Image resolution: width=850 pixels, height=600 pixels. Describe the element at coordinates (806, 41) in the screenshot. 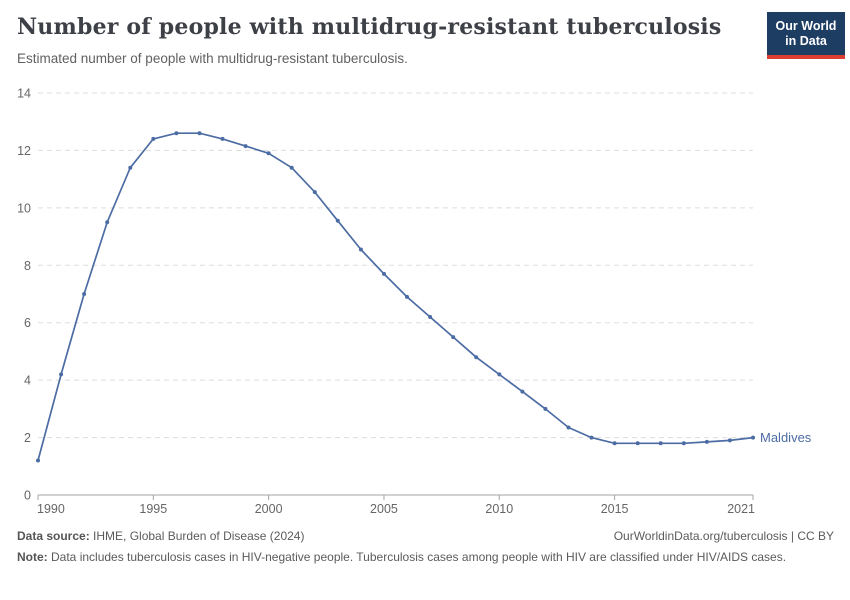

I see `owid-logo-line2: in Data` at that location.